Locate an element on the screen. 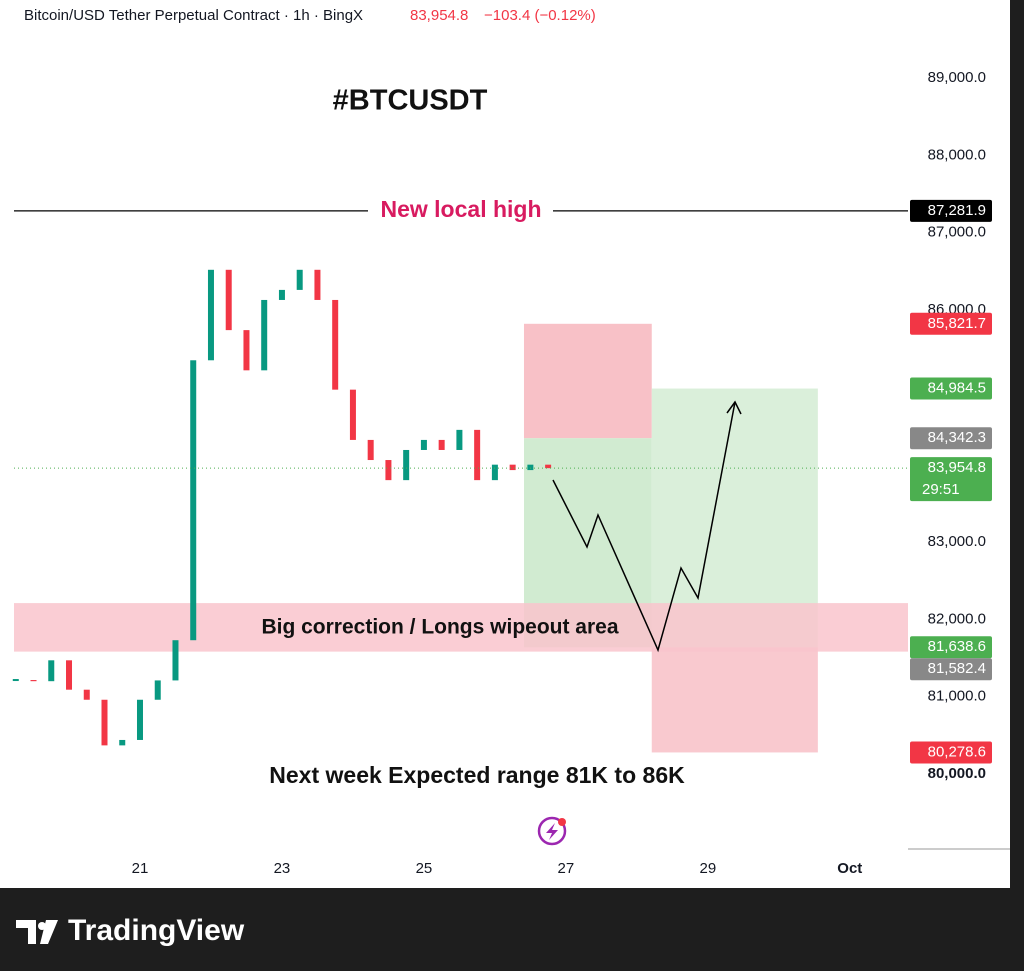  price-tag-label: 85,821.7 is located at coordinates (957, 323).